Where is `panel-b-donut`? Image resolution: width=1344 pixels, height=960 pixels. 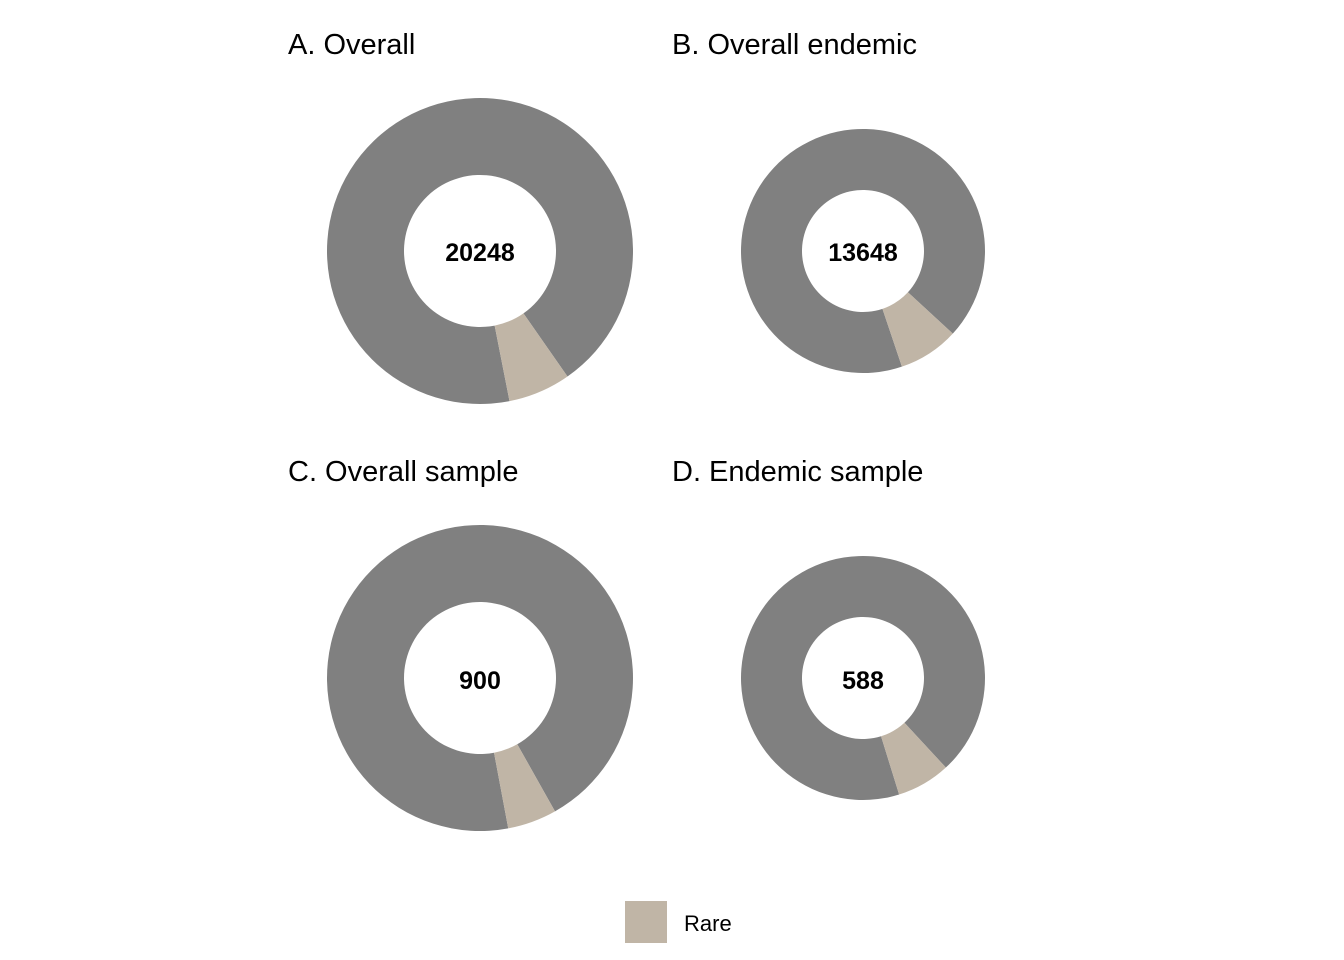 panel-b-donut is located at coordinates (862, 251).